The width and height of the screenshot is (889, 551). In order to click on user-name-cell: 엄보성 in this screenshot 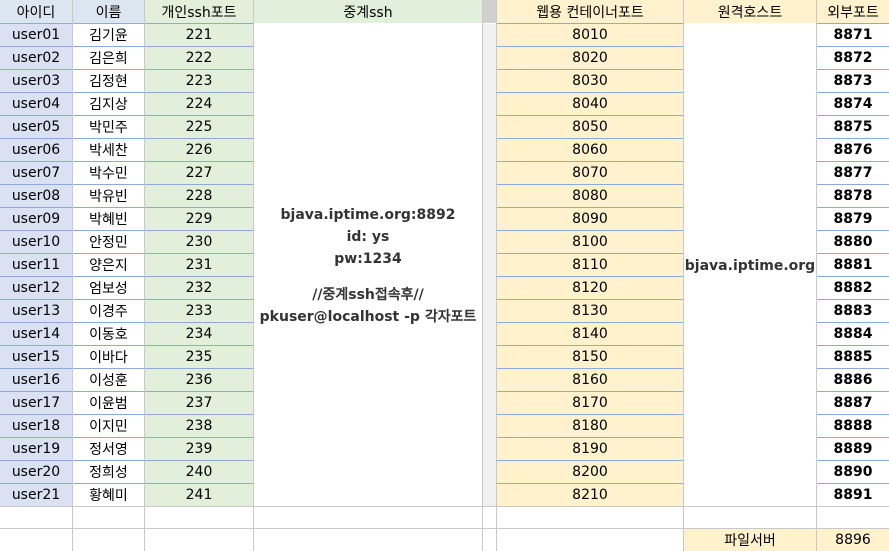, I will do `click(108, 288)`.